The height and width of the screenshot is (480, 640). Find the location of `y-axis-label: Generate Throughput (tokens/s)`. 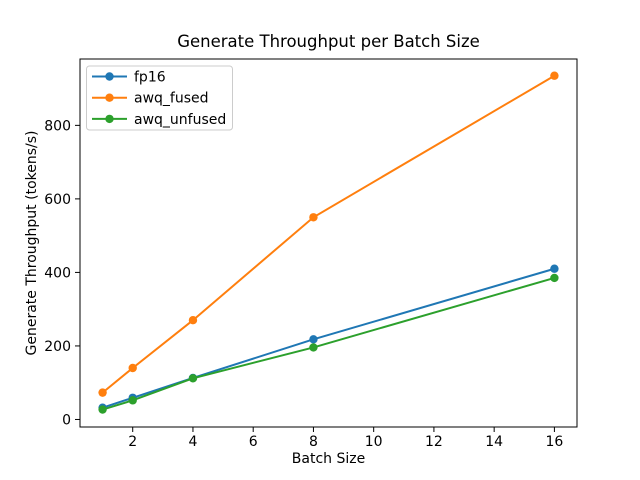

y-axis-label: Generate Throughput (tokens/s) is located at coordinates (32, 243).